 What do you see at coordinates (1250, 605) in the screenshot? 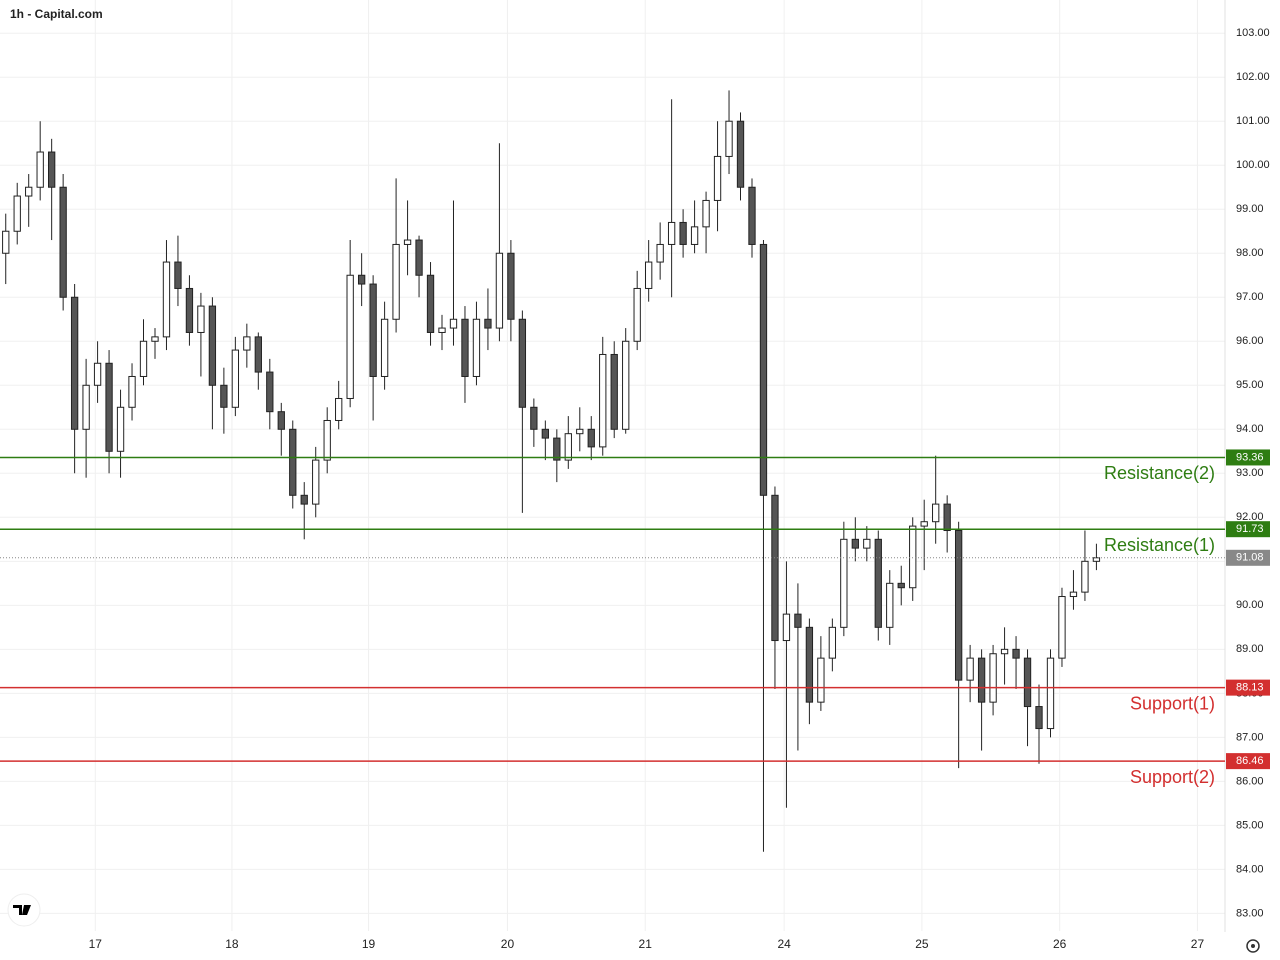
I see `y-tick-label: 90.00` at bounding box center [1250, 605].